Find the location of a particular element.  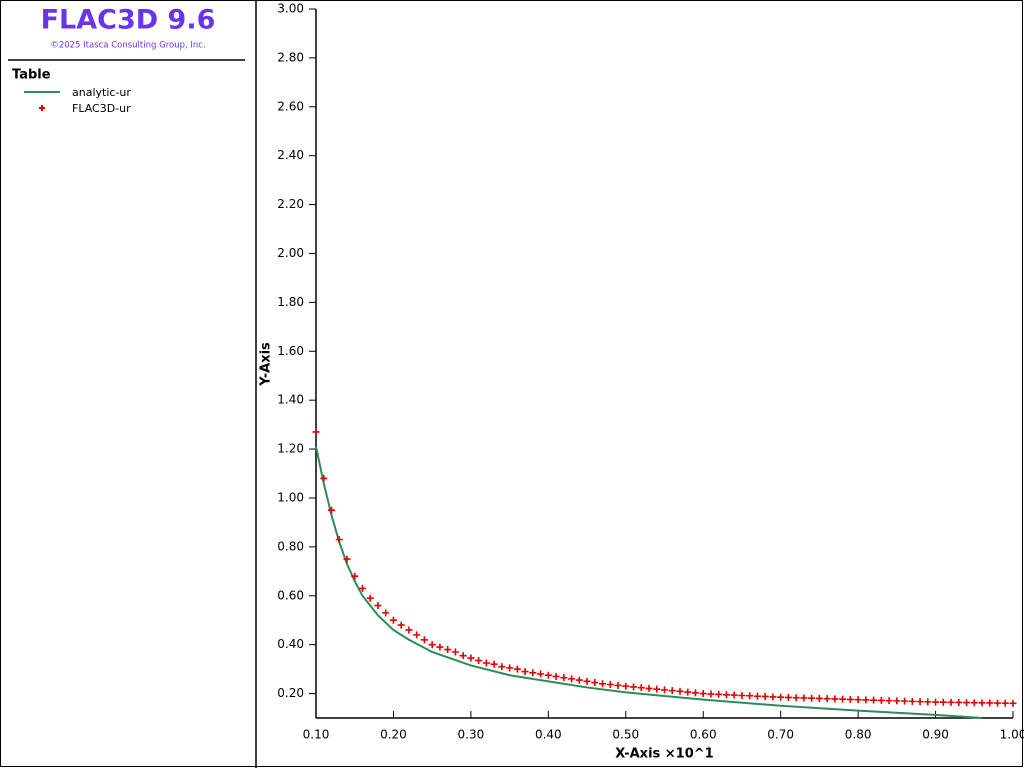

x-tick-label: 0.50 is located at coordinates (625, 735).